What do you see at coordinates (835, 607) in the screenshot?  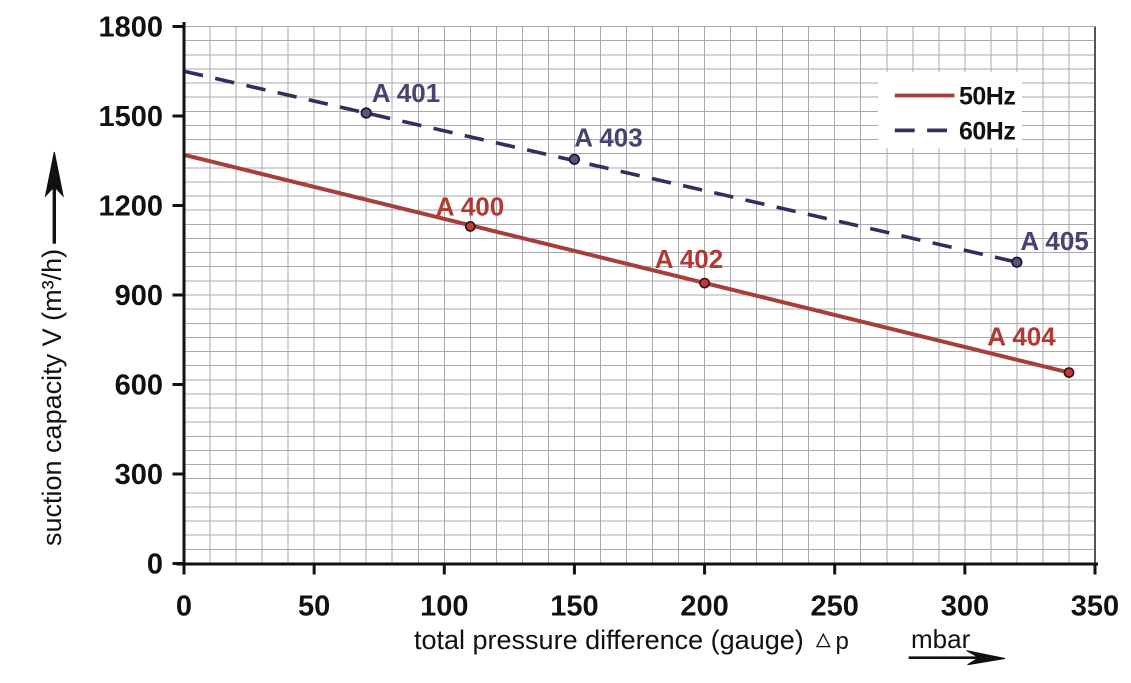 I see `svg-text: 250` at bounding box center [835, 607].